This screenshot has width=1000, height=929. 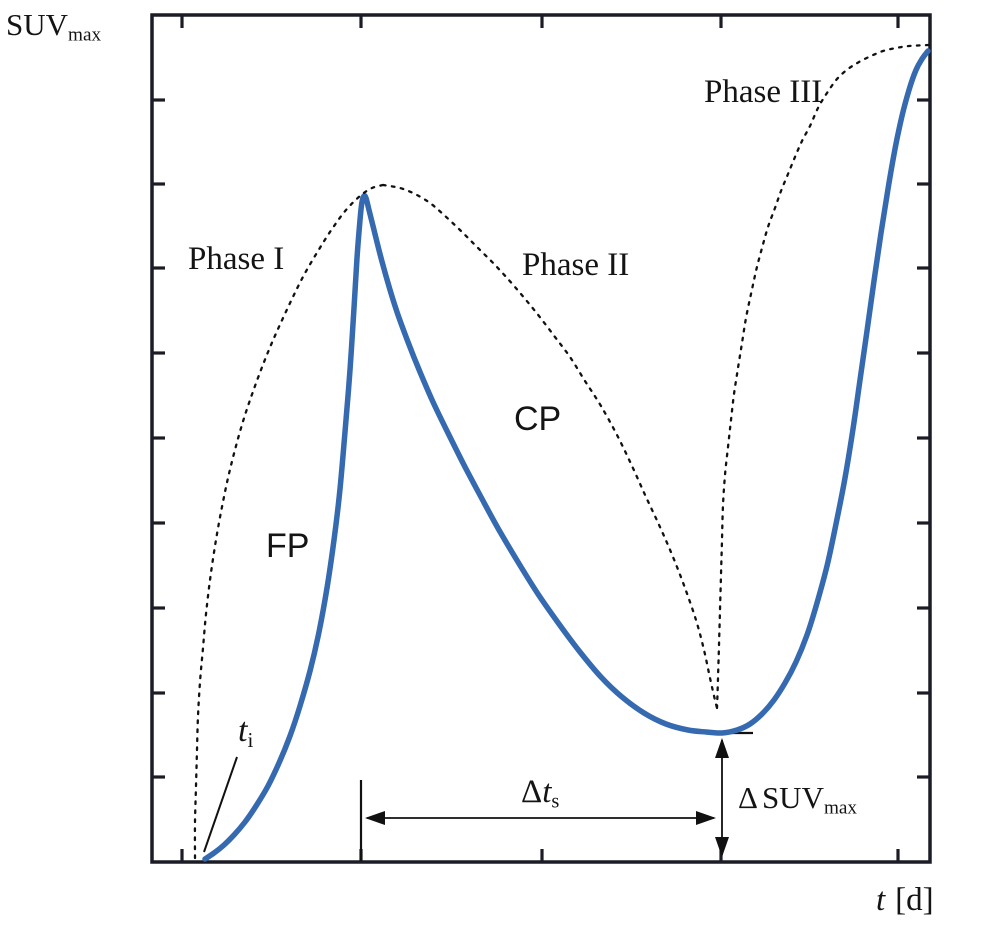 I want to click on fp-label: FP, so click(x=288, y=546).